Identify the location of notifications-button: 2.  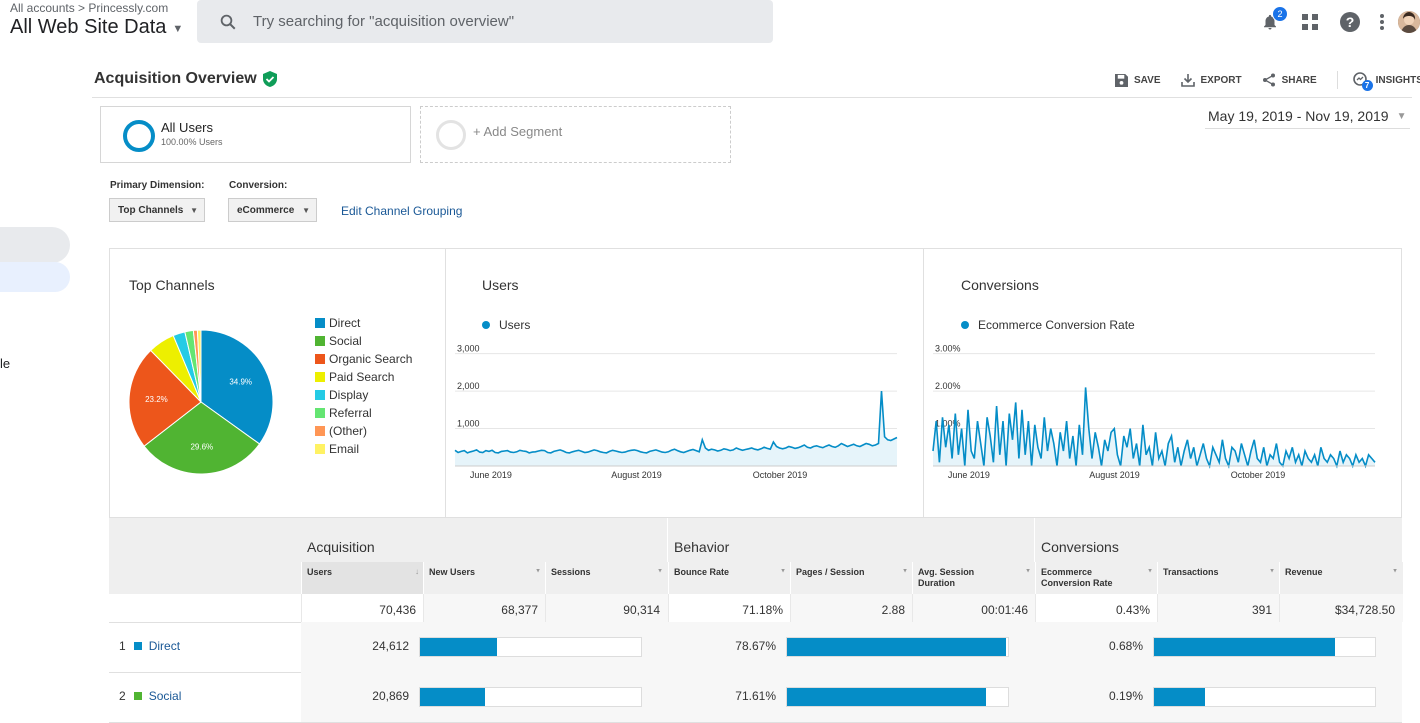
(1270, 22).